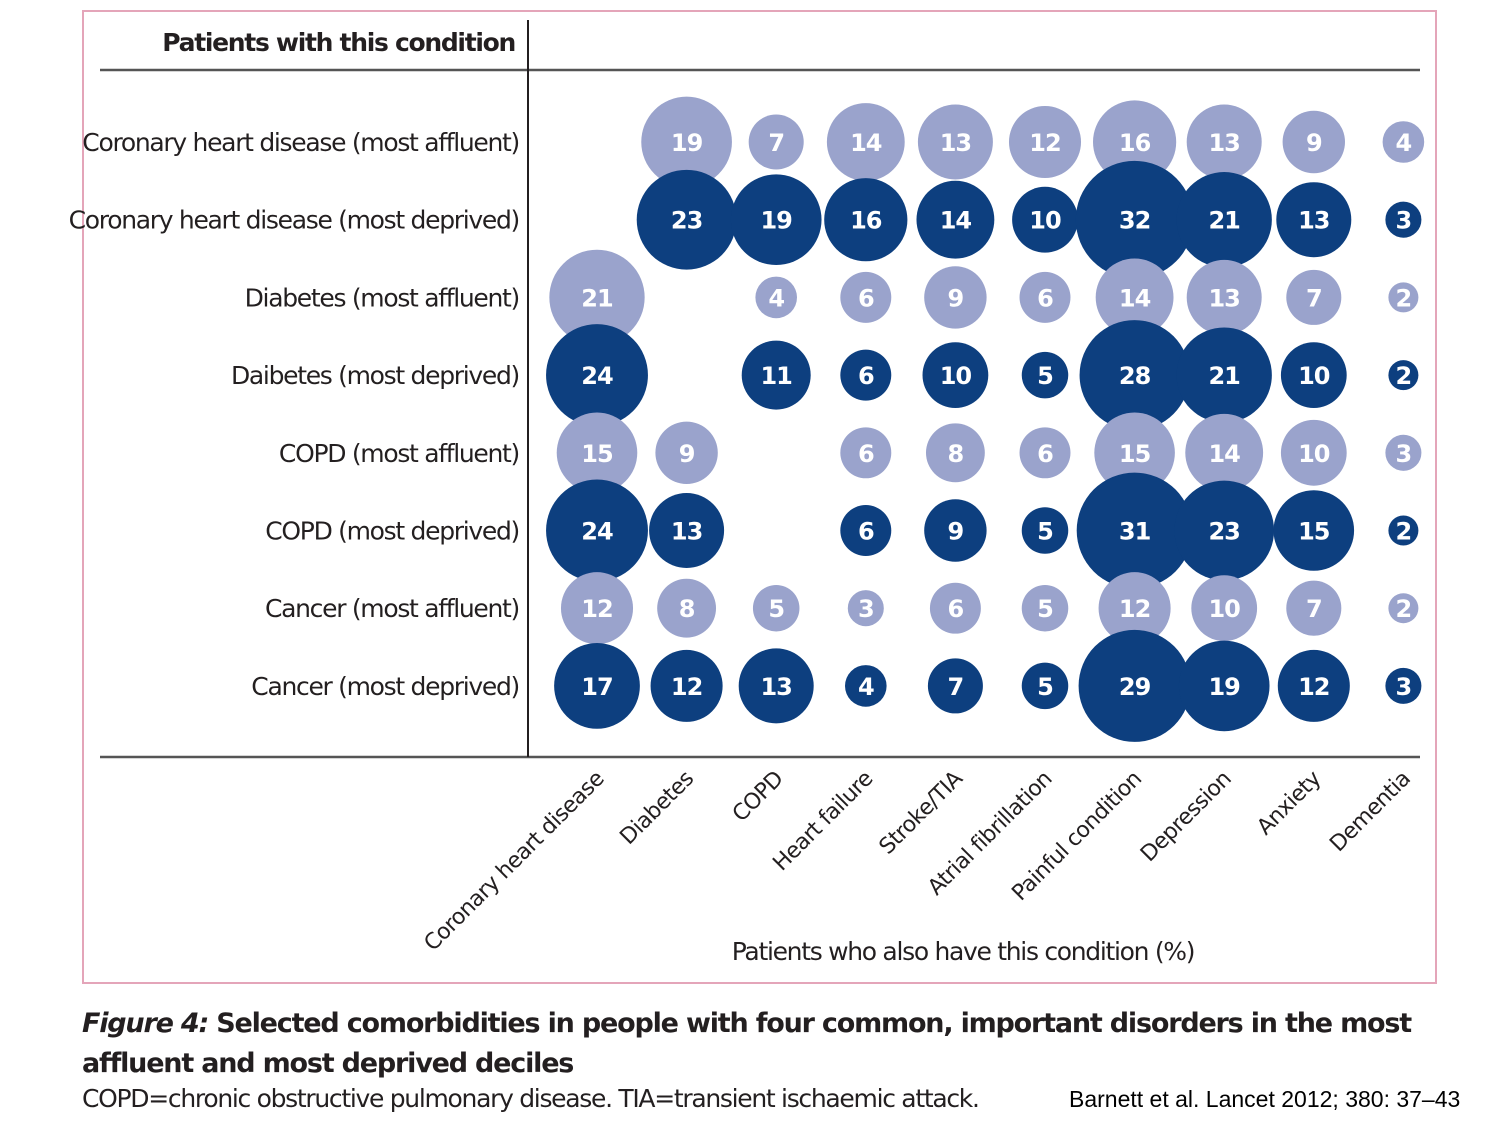 This screenshot has height=1125, width=1500. I want to click on bubble-cancer-most-affluent-copd, so click(776, 608).